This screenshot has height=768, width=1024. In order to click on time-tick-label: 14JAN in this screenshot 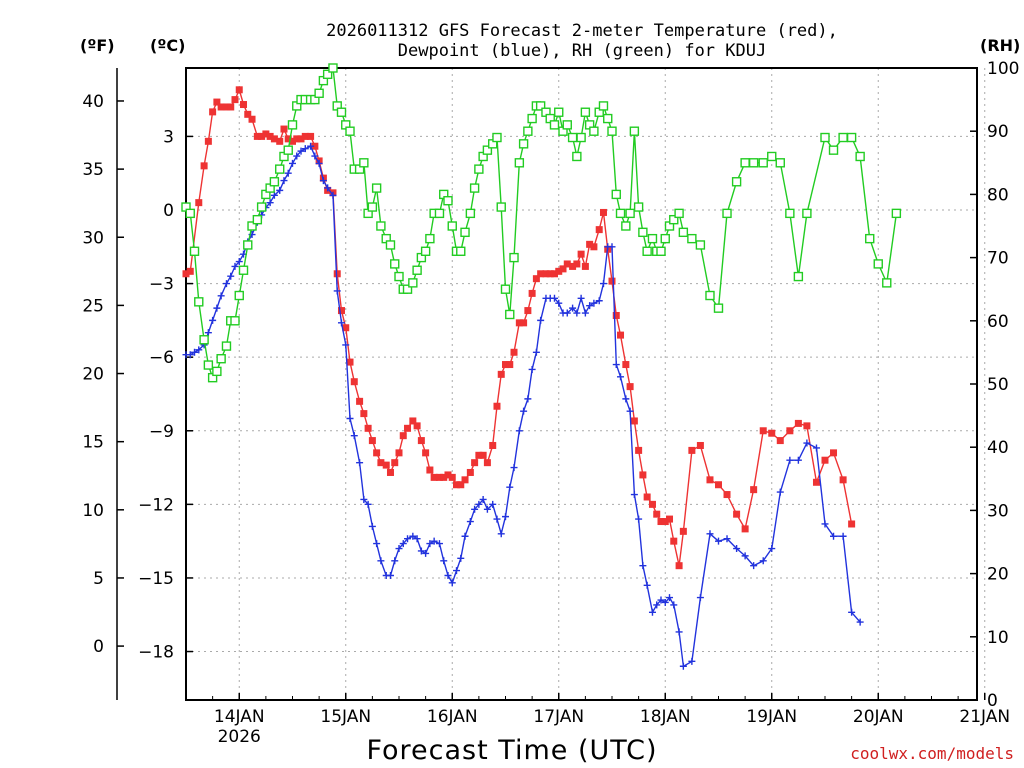, I will do `click(239, 717)`.